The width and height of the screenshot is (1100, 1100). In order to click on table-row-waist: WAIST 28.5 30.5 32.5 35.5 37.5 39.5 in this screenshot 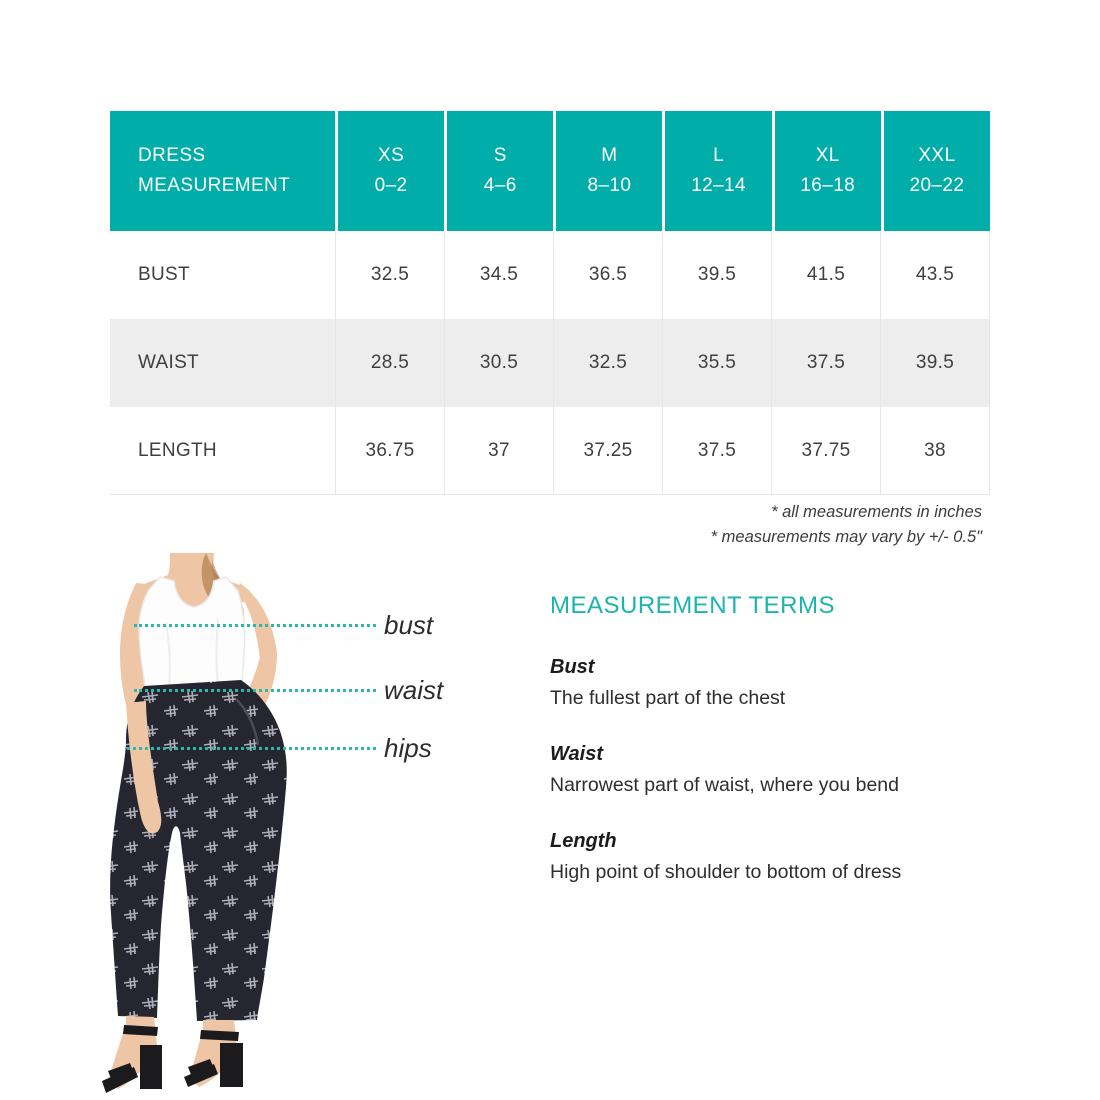, I will do `click(550, 363)`.